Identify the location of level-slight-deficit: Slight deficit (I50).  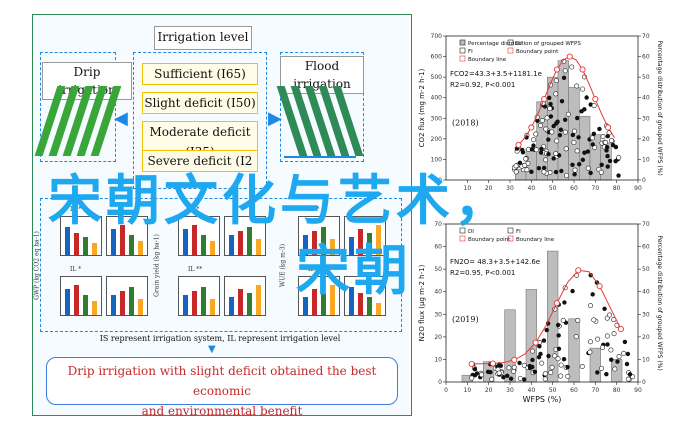
(200, 103).